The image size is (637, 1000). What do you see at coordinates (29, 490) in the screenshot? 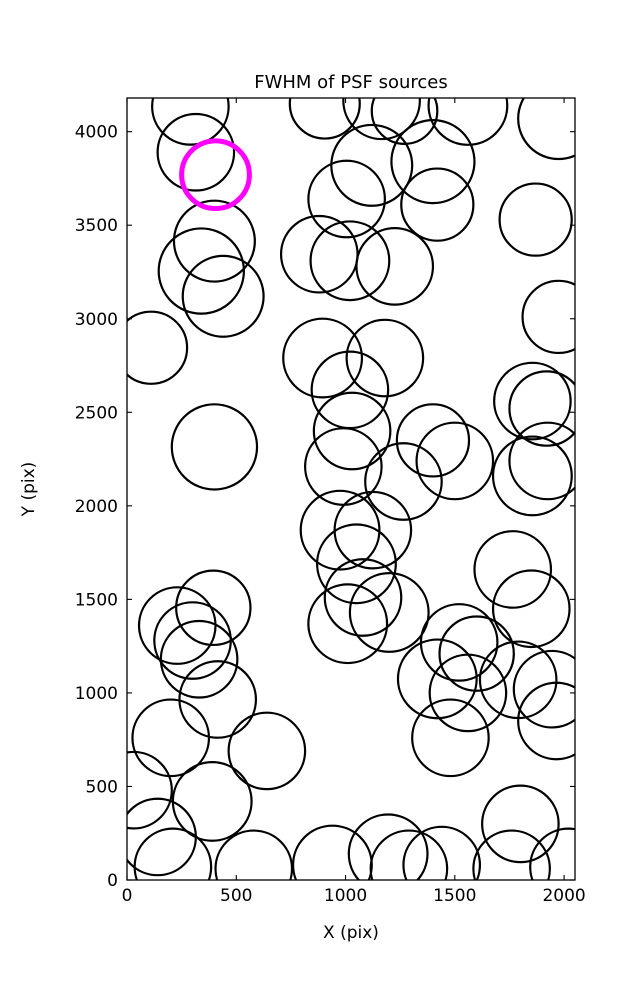
I see `y-axis-label: Y (pix)` at bounding box center [29, 490].